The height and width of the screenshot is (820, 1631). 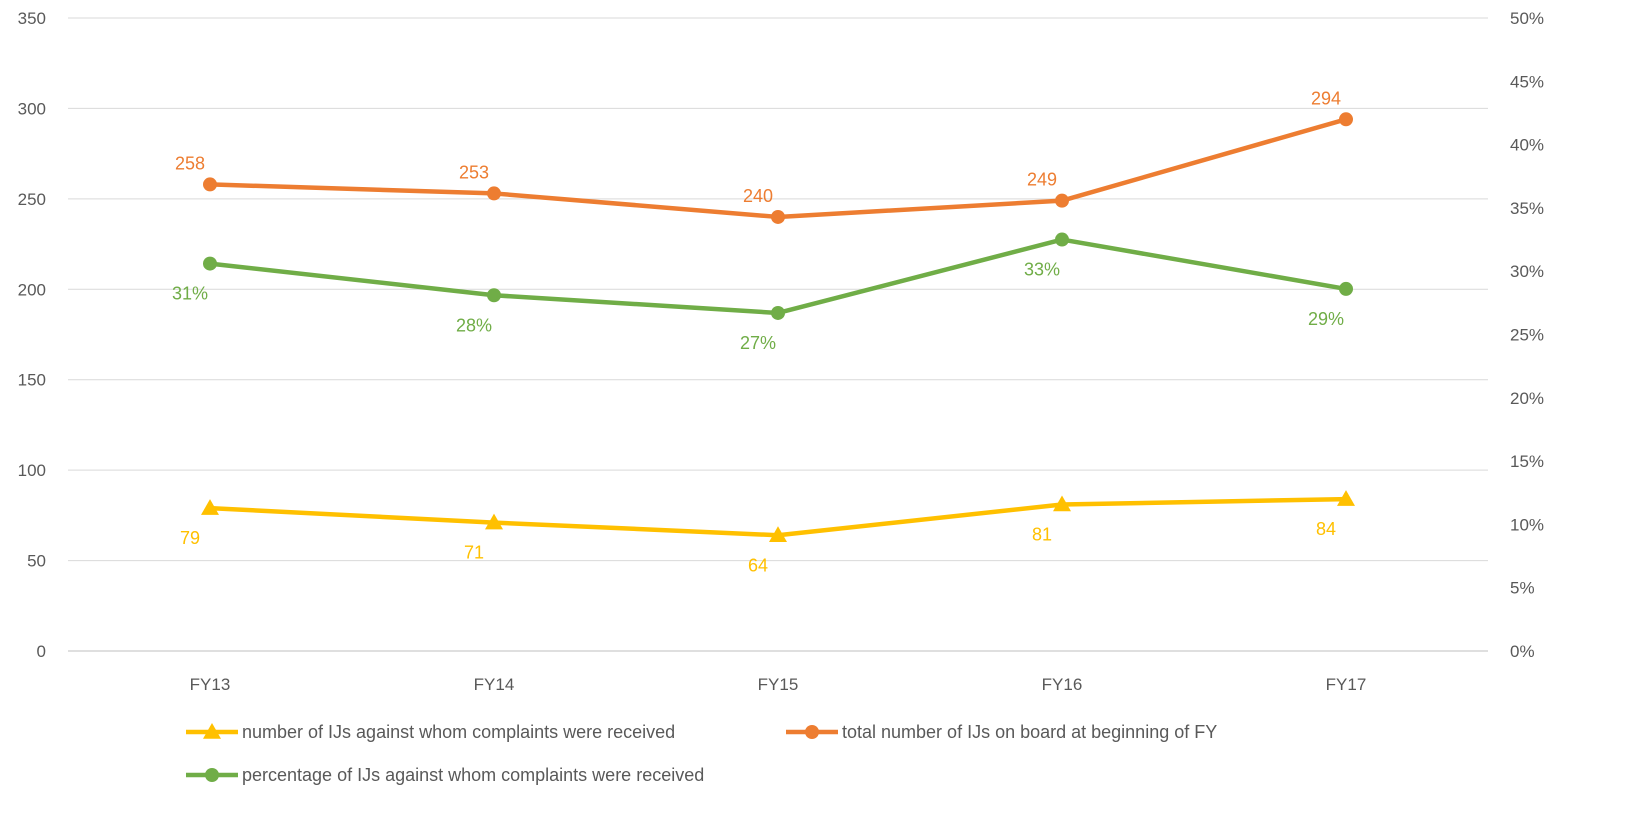 What do you see at coordinates (767, 532) in the screenshot?
I see `series-1: 79 71 64 81 84` at bounding box center [767, 532].